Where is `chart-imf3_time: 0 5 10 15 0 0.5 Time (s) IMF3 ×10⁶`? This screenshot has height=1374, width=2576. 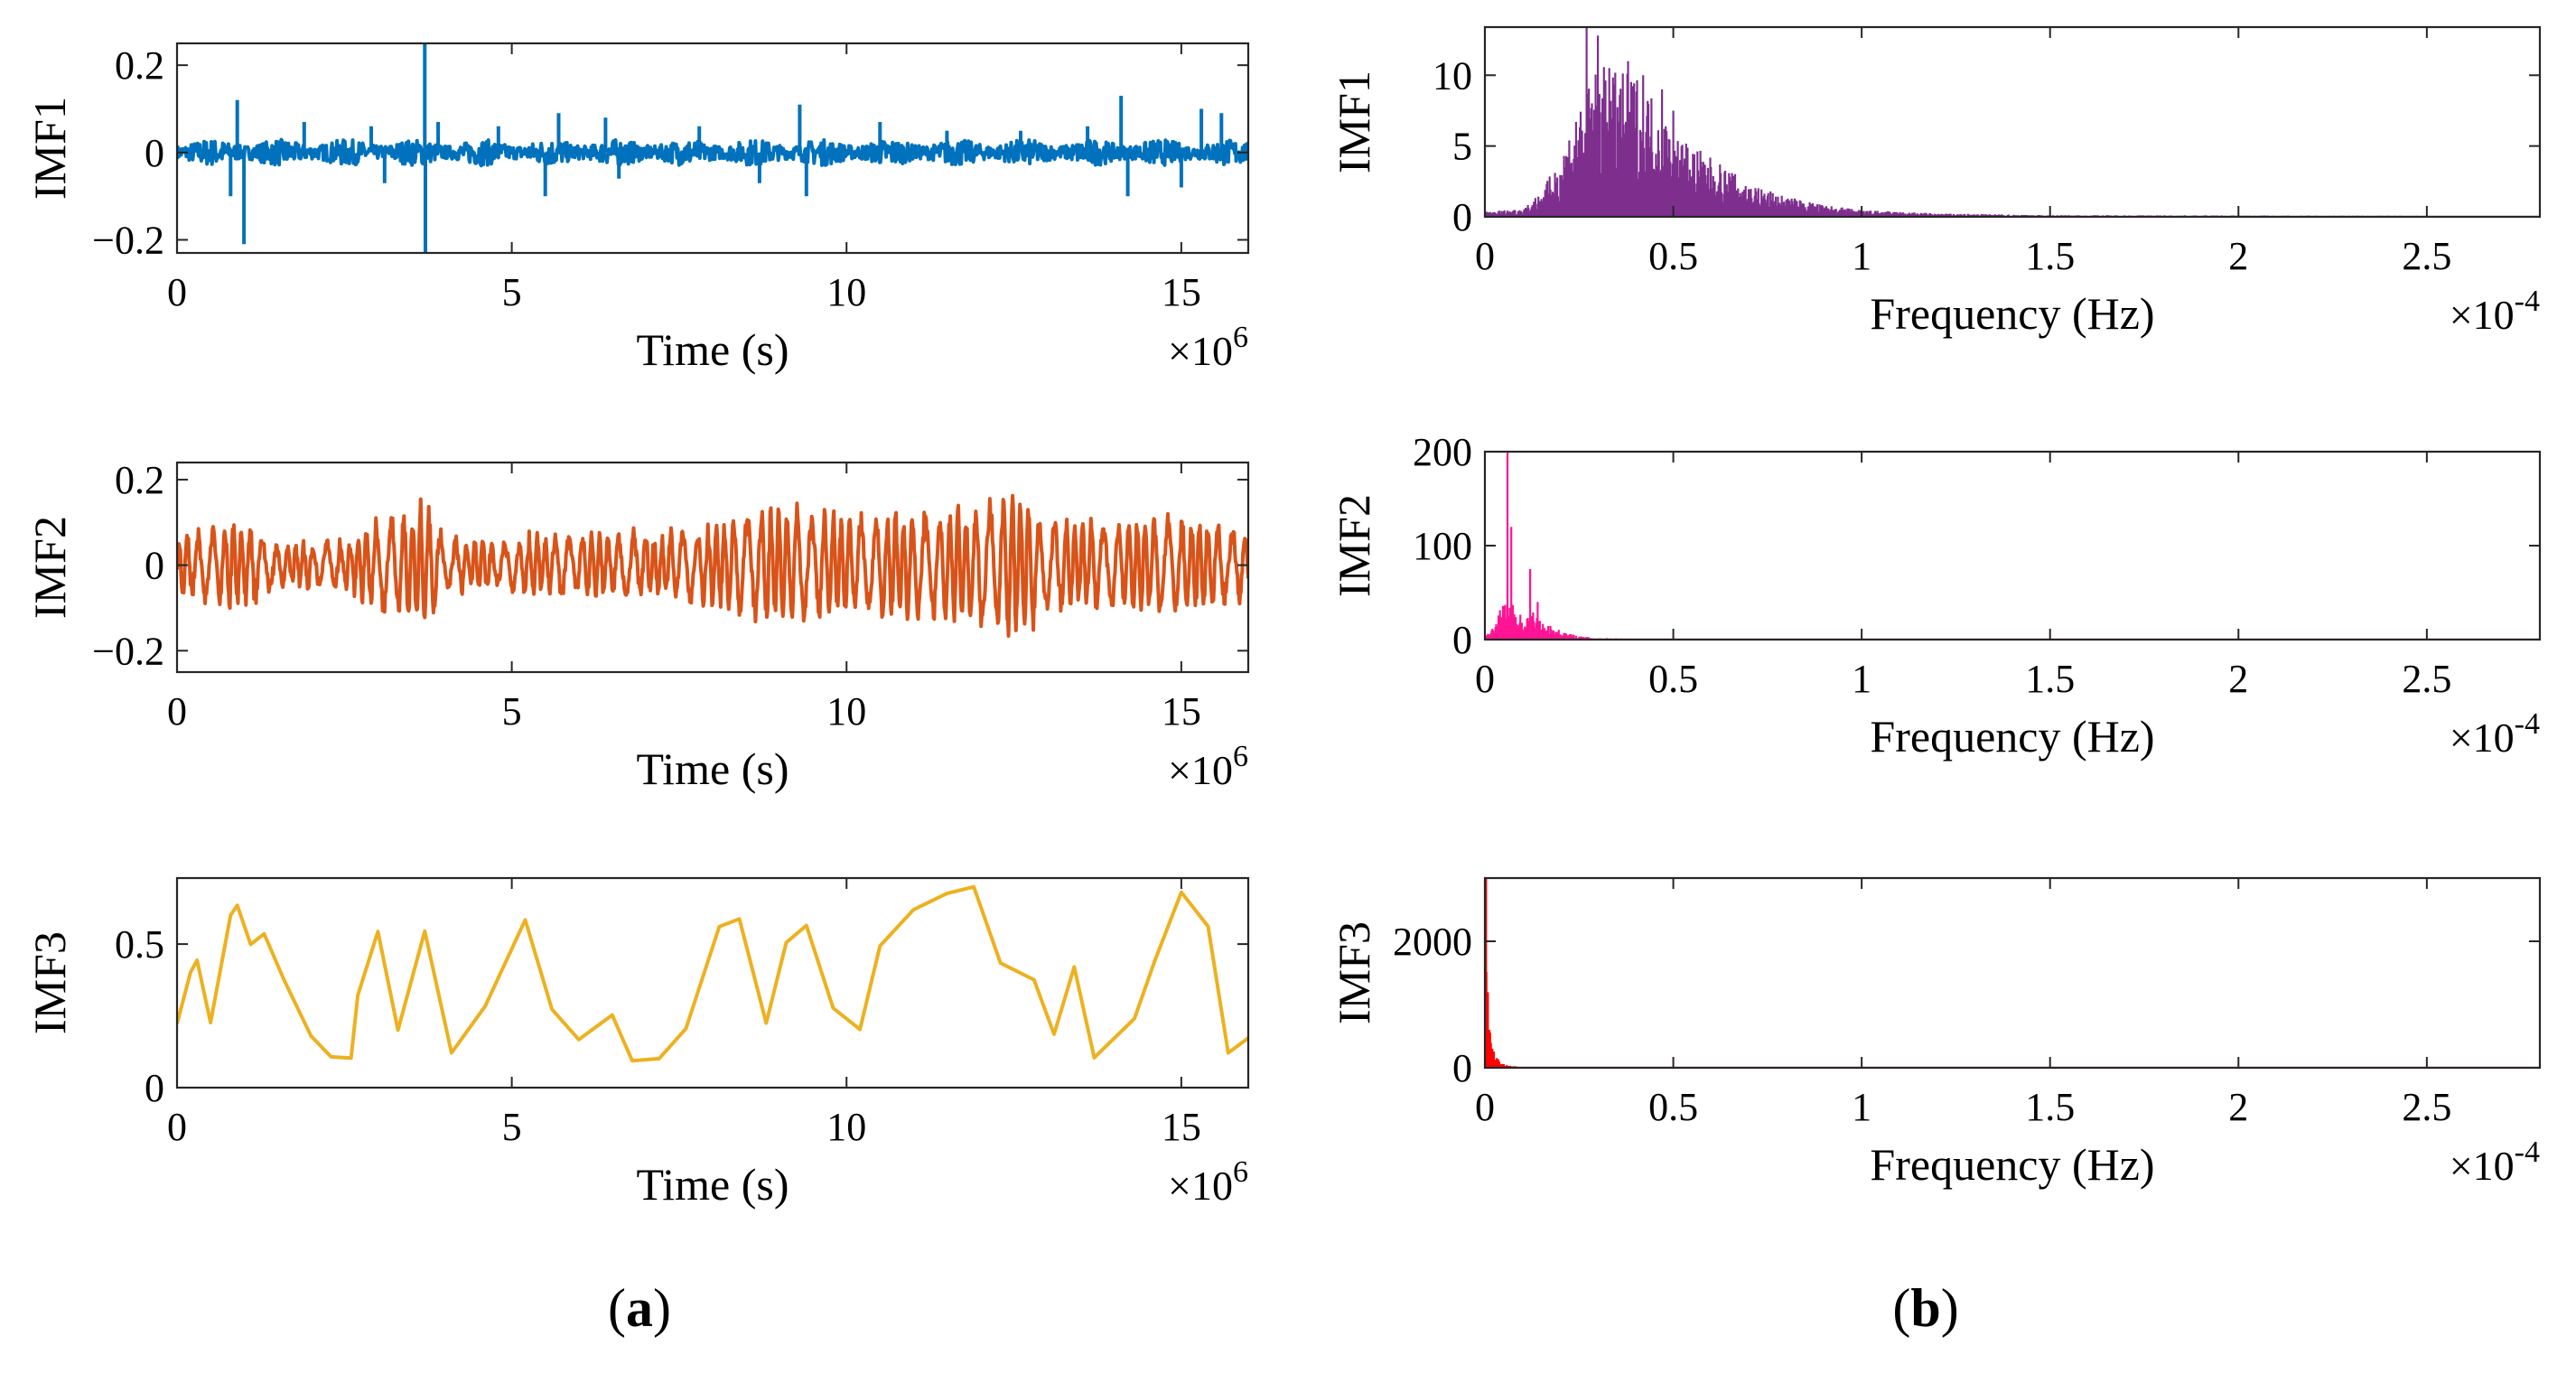 chart-imf3_time: 0 5 10 15 0 0.5 Time (s) IMF3 ×10⁶ is located at coordinates (637, 1043).